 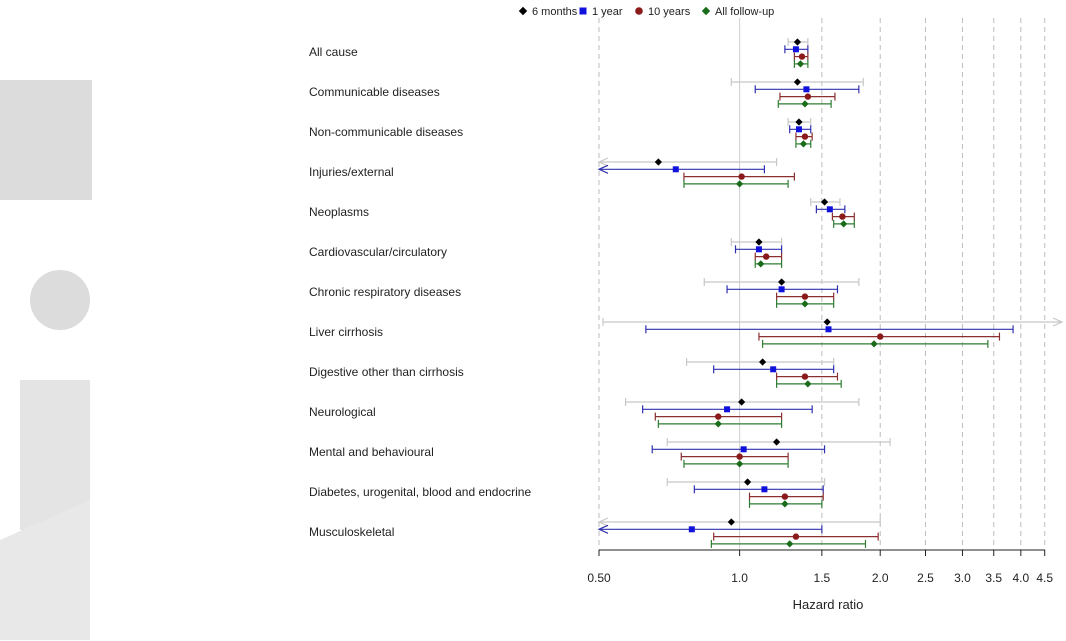 What do you see at coordinates (60, 300) in the screenshot?
I see `watermark-circle` at bounding box center [60, 300].